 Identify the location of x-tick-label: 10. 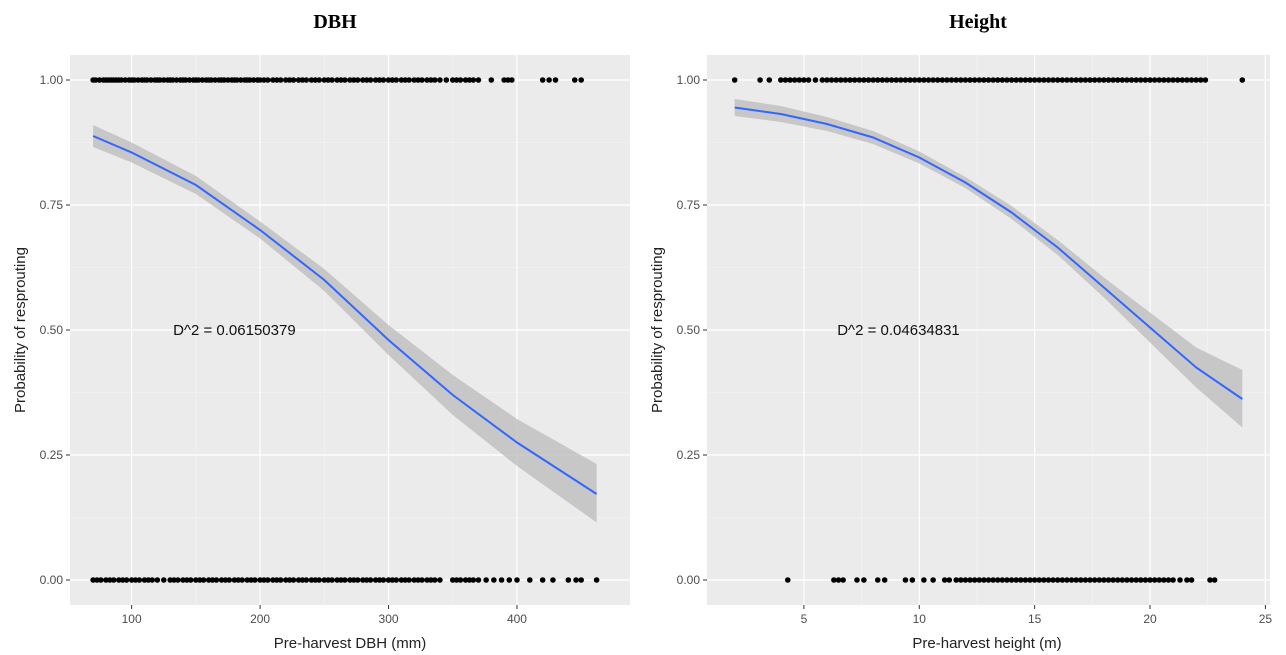
(920, 619).